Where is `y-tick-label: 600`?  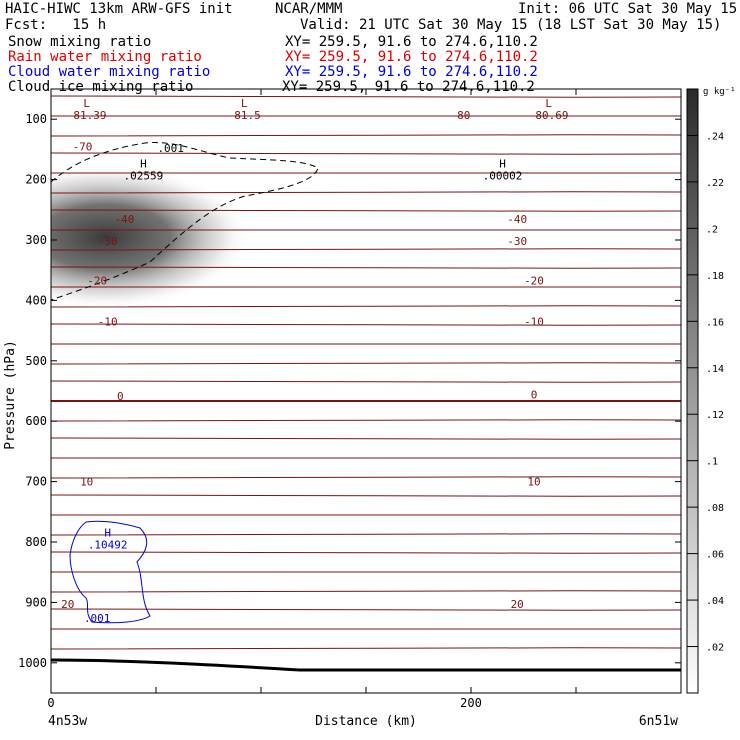
y-tick-label: 600 is located at coordinates (36, 421).